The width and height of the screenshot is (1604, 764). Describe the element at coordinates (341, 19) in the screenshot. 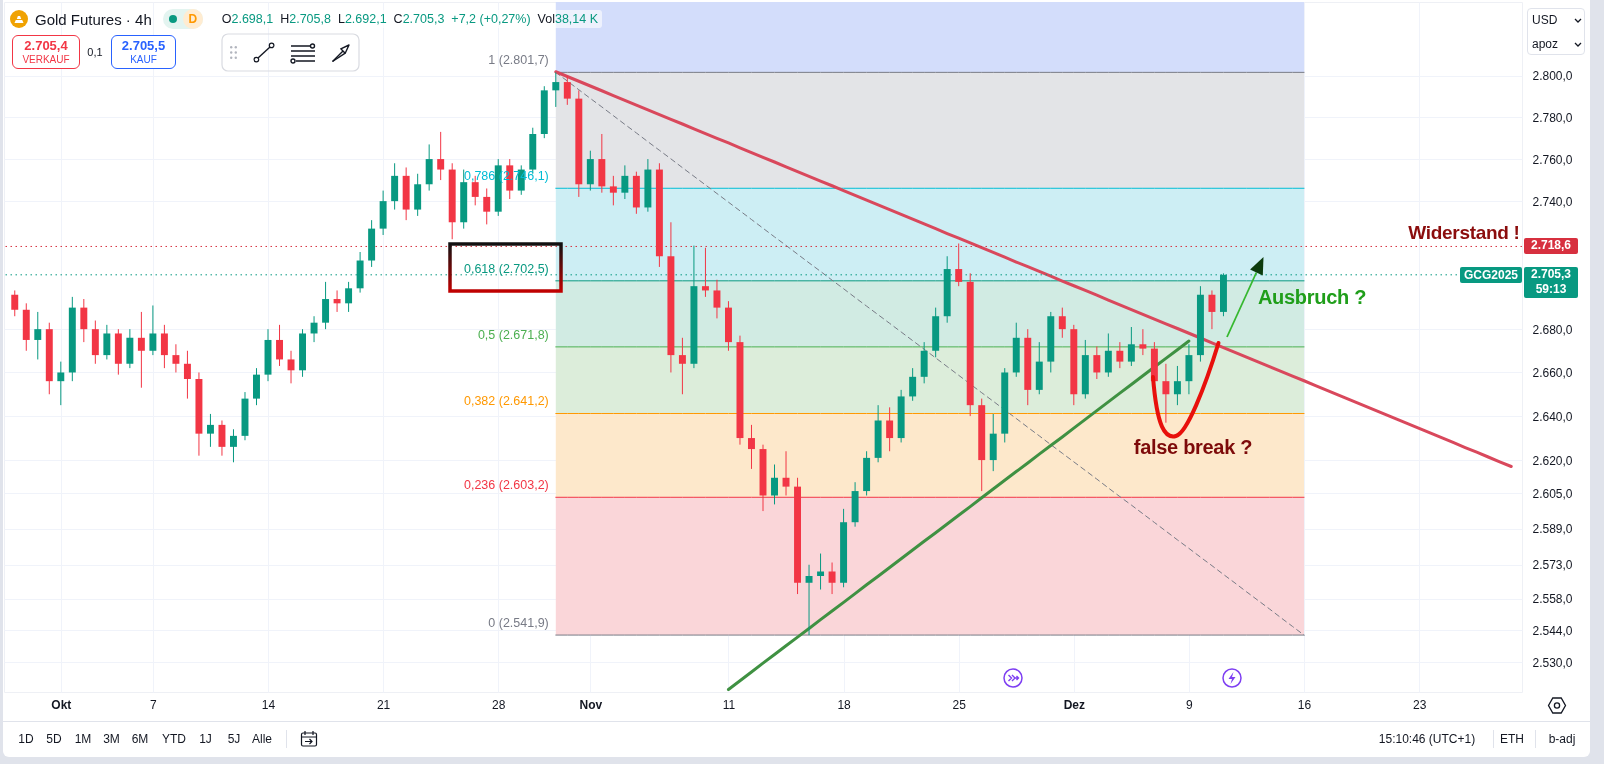

I see `annotation: L` at that location.